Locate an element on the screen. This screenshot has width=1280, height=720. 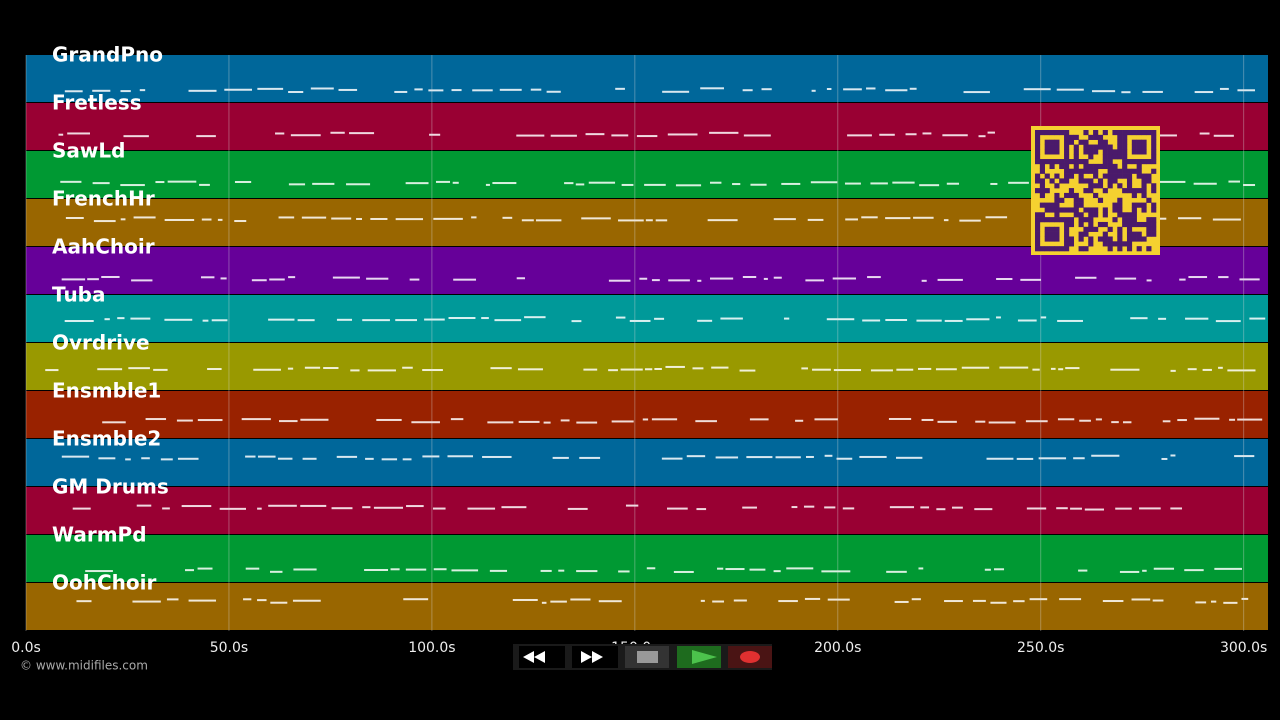
tick-label: 300.0s is located at coordinates (1243, 648).